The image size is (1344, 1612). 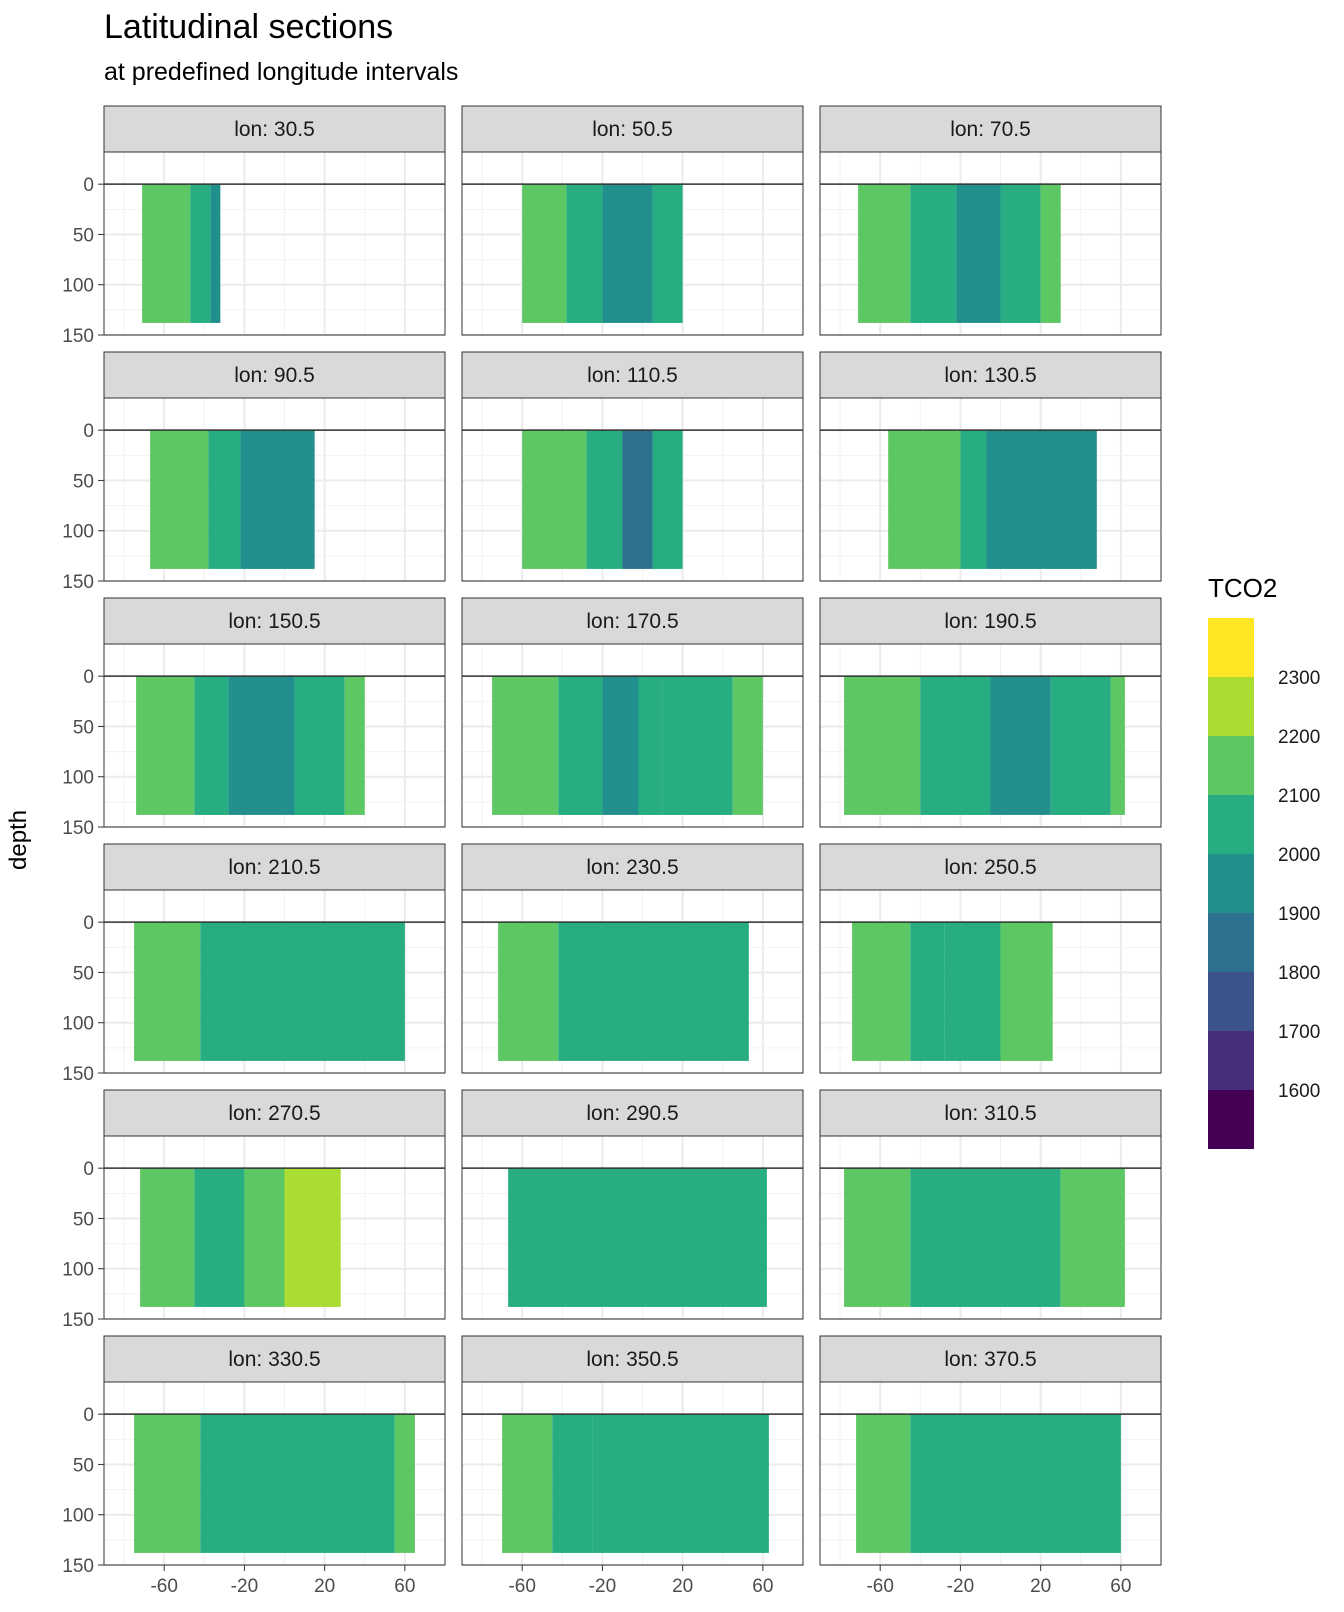 What do you see at coordinates (163, 1586) in the screenshot?
I see `x-tick-label: -60` at bounding box center [163, 1586].